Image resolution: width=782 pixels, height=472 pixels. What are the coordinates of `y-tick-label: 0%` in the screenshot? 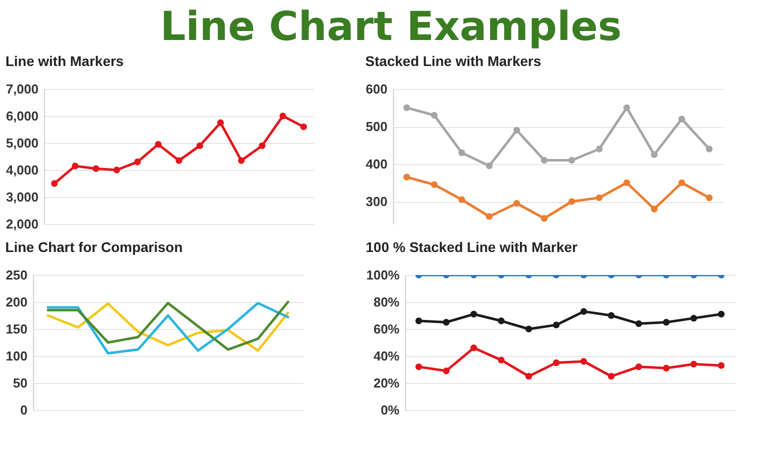 It's located at (390, 410).